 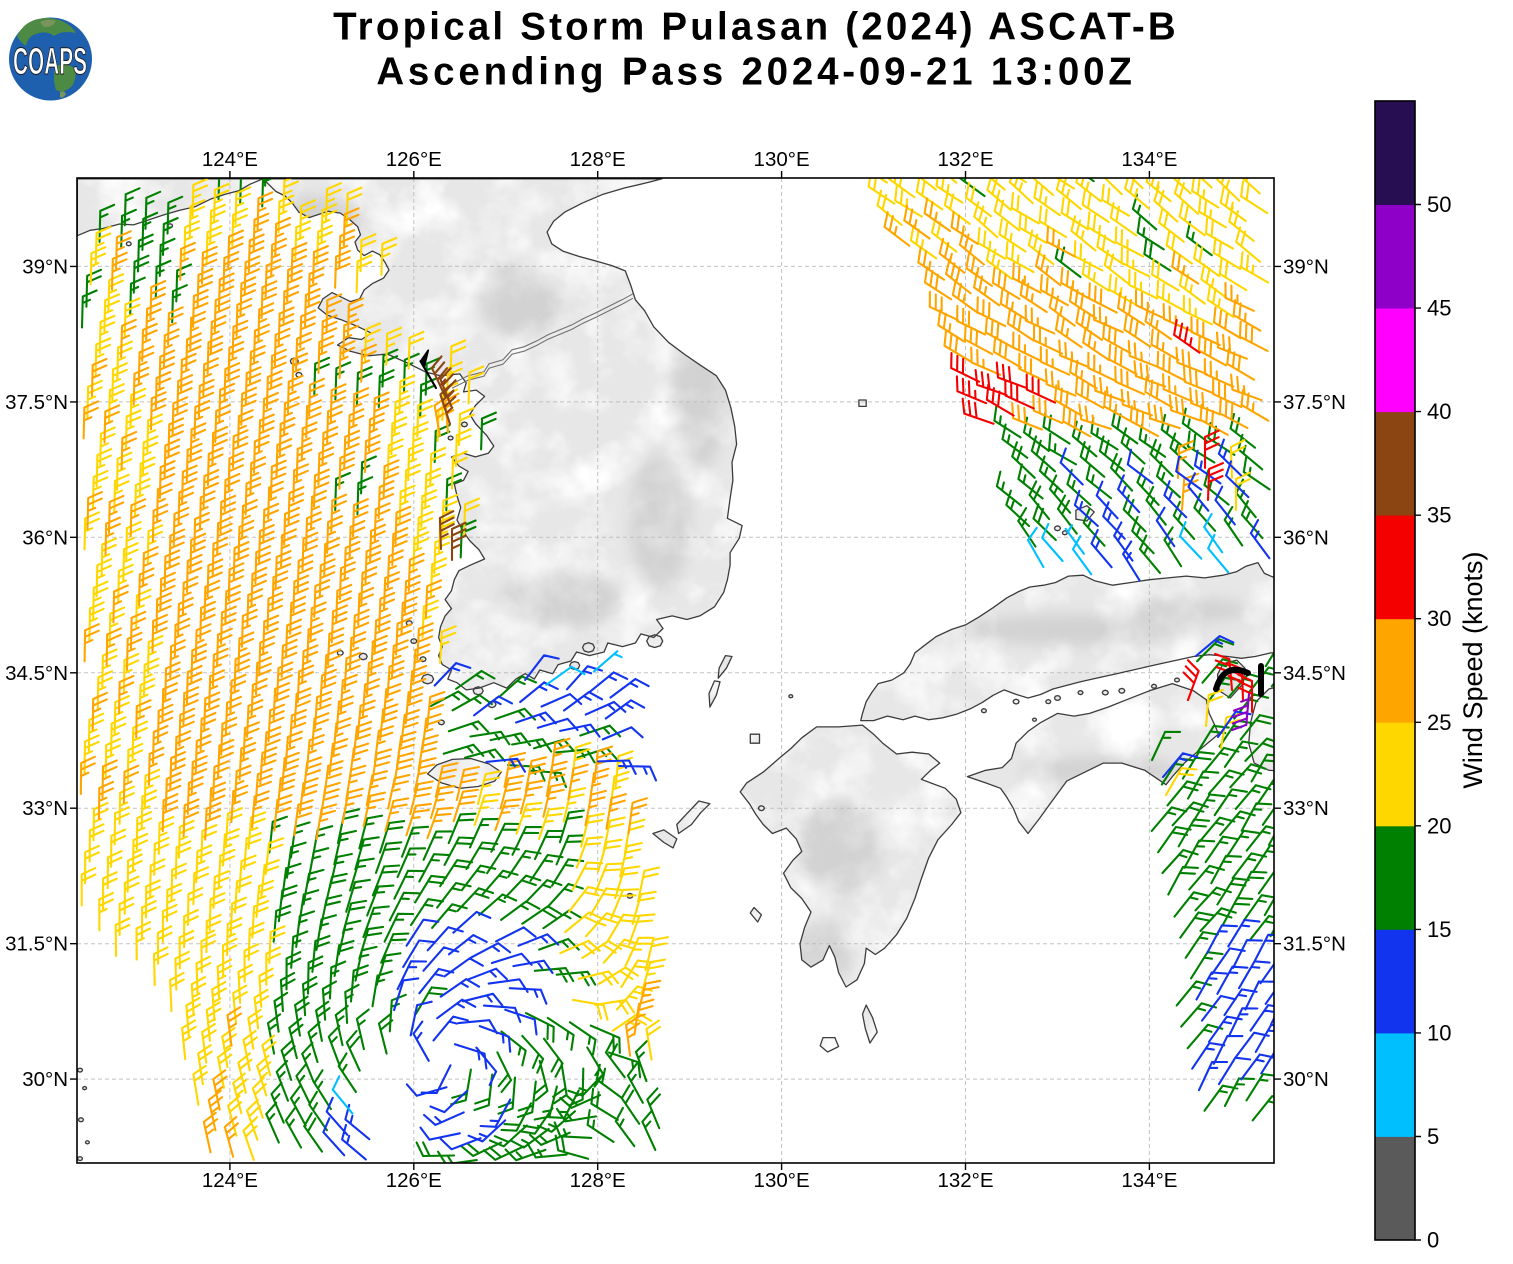 What do you see at coordinates (1439, 308) in the screenshot?
I see `svg-text: 45` at bounding box center [1439, 308].